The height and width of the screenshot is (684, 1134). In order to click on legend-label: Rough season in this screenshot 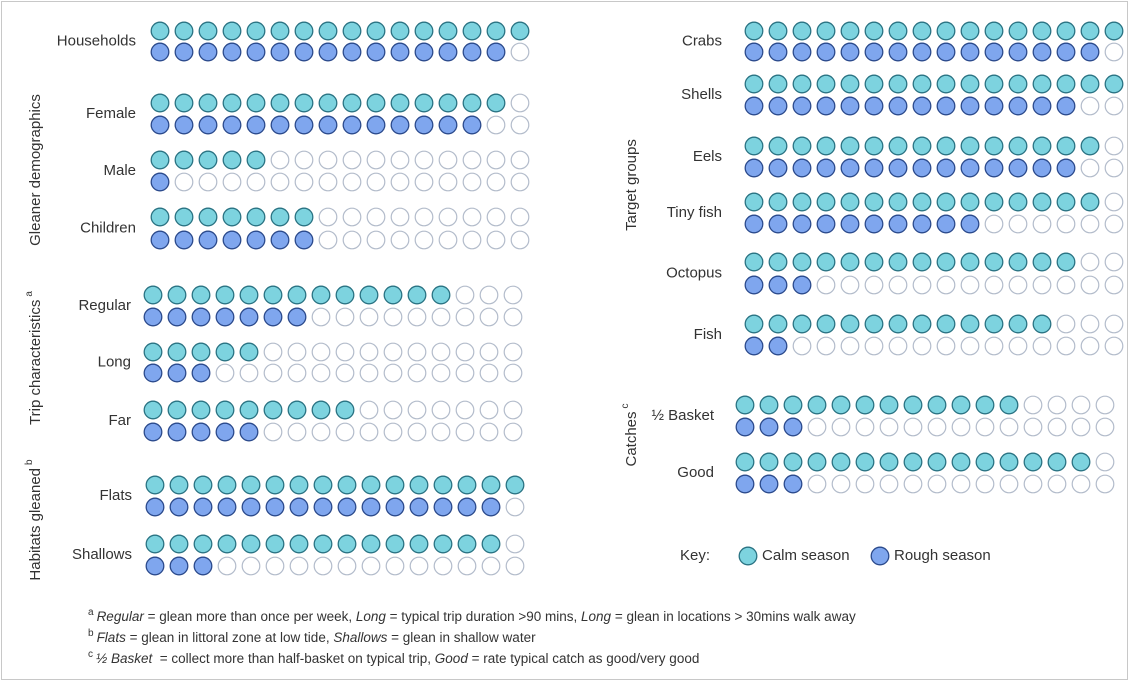, I will do `click(942, 555)`.